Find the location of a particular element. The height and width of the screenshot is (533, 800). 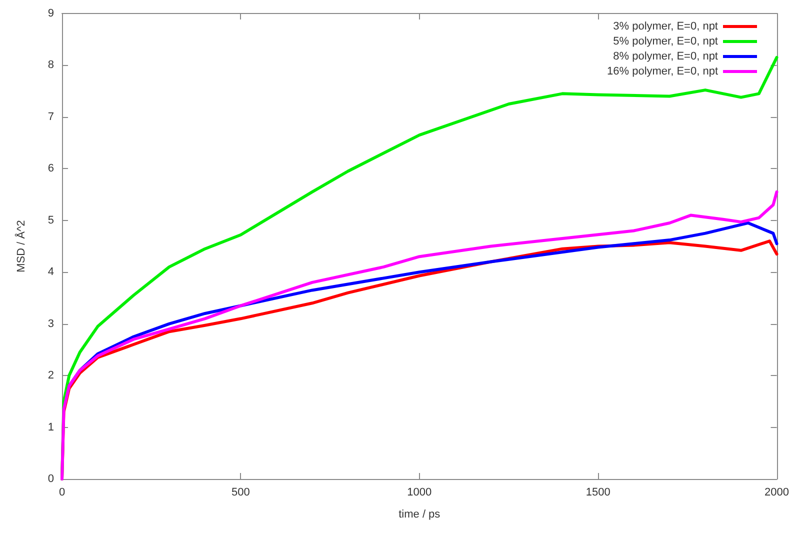

y-tick-label: 3 is located at coordinates (51, 324).